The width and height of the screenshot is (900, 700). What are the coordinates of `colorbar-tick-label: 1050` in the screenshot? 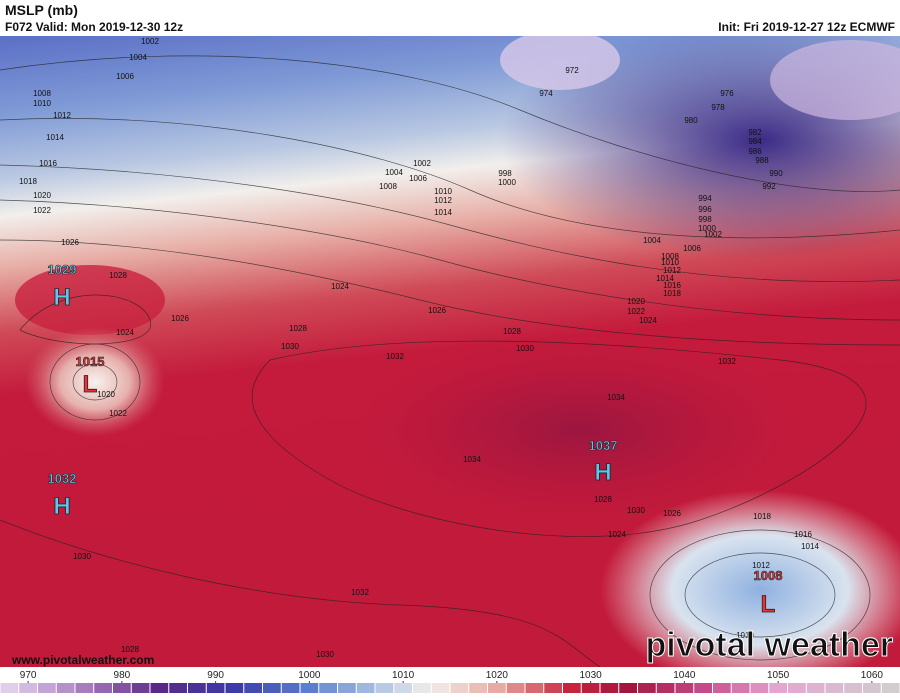 It's located at (778, 675).